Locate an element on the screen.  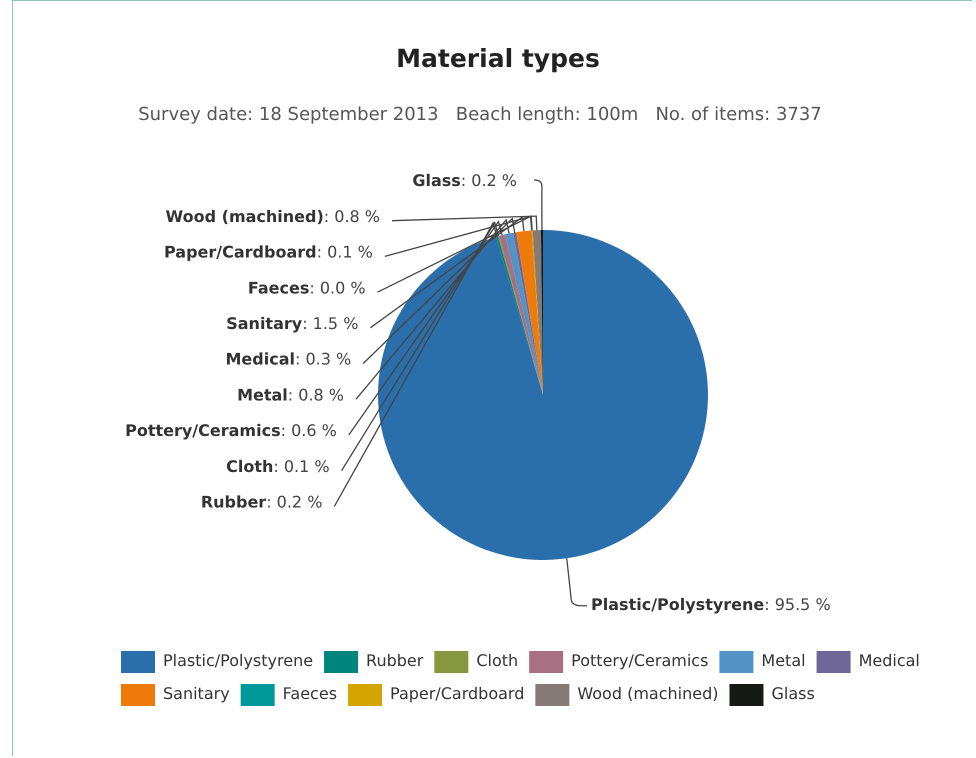
legend-label: Rubber is located at coordinates (395, 660).